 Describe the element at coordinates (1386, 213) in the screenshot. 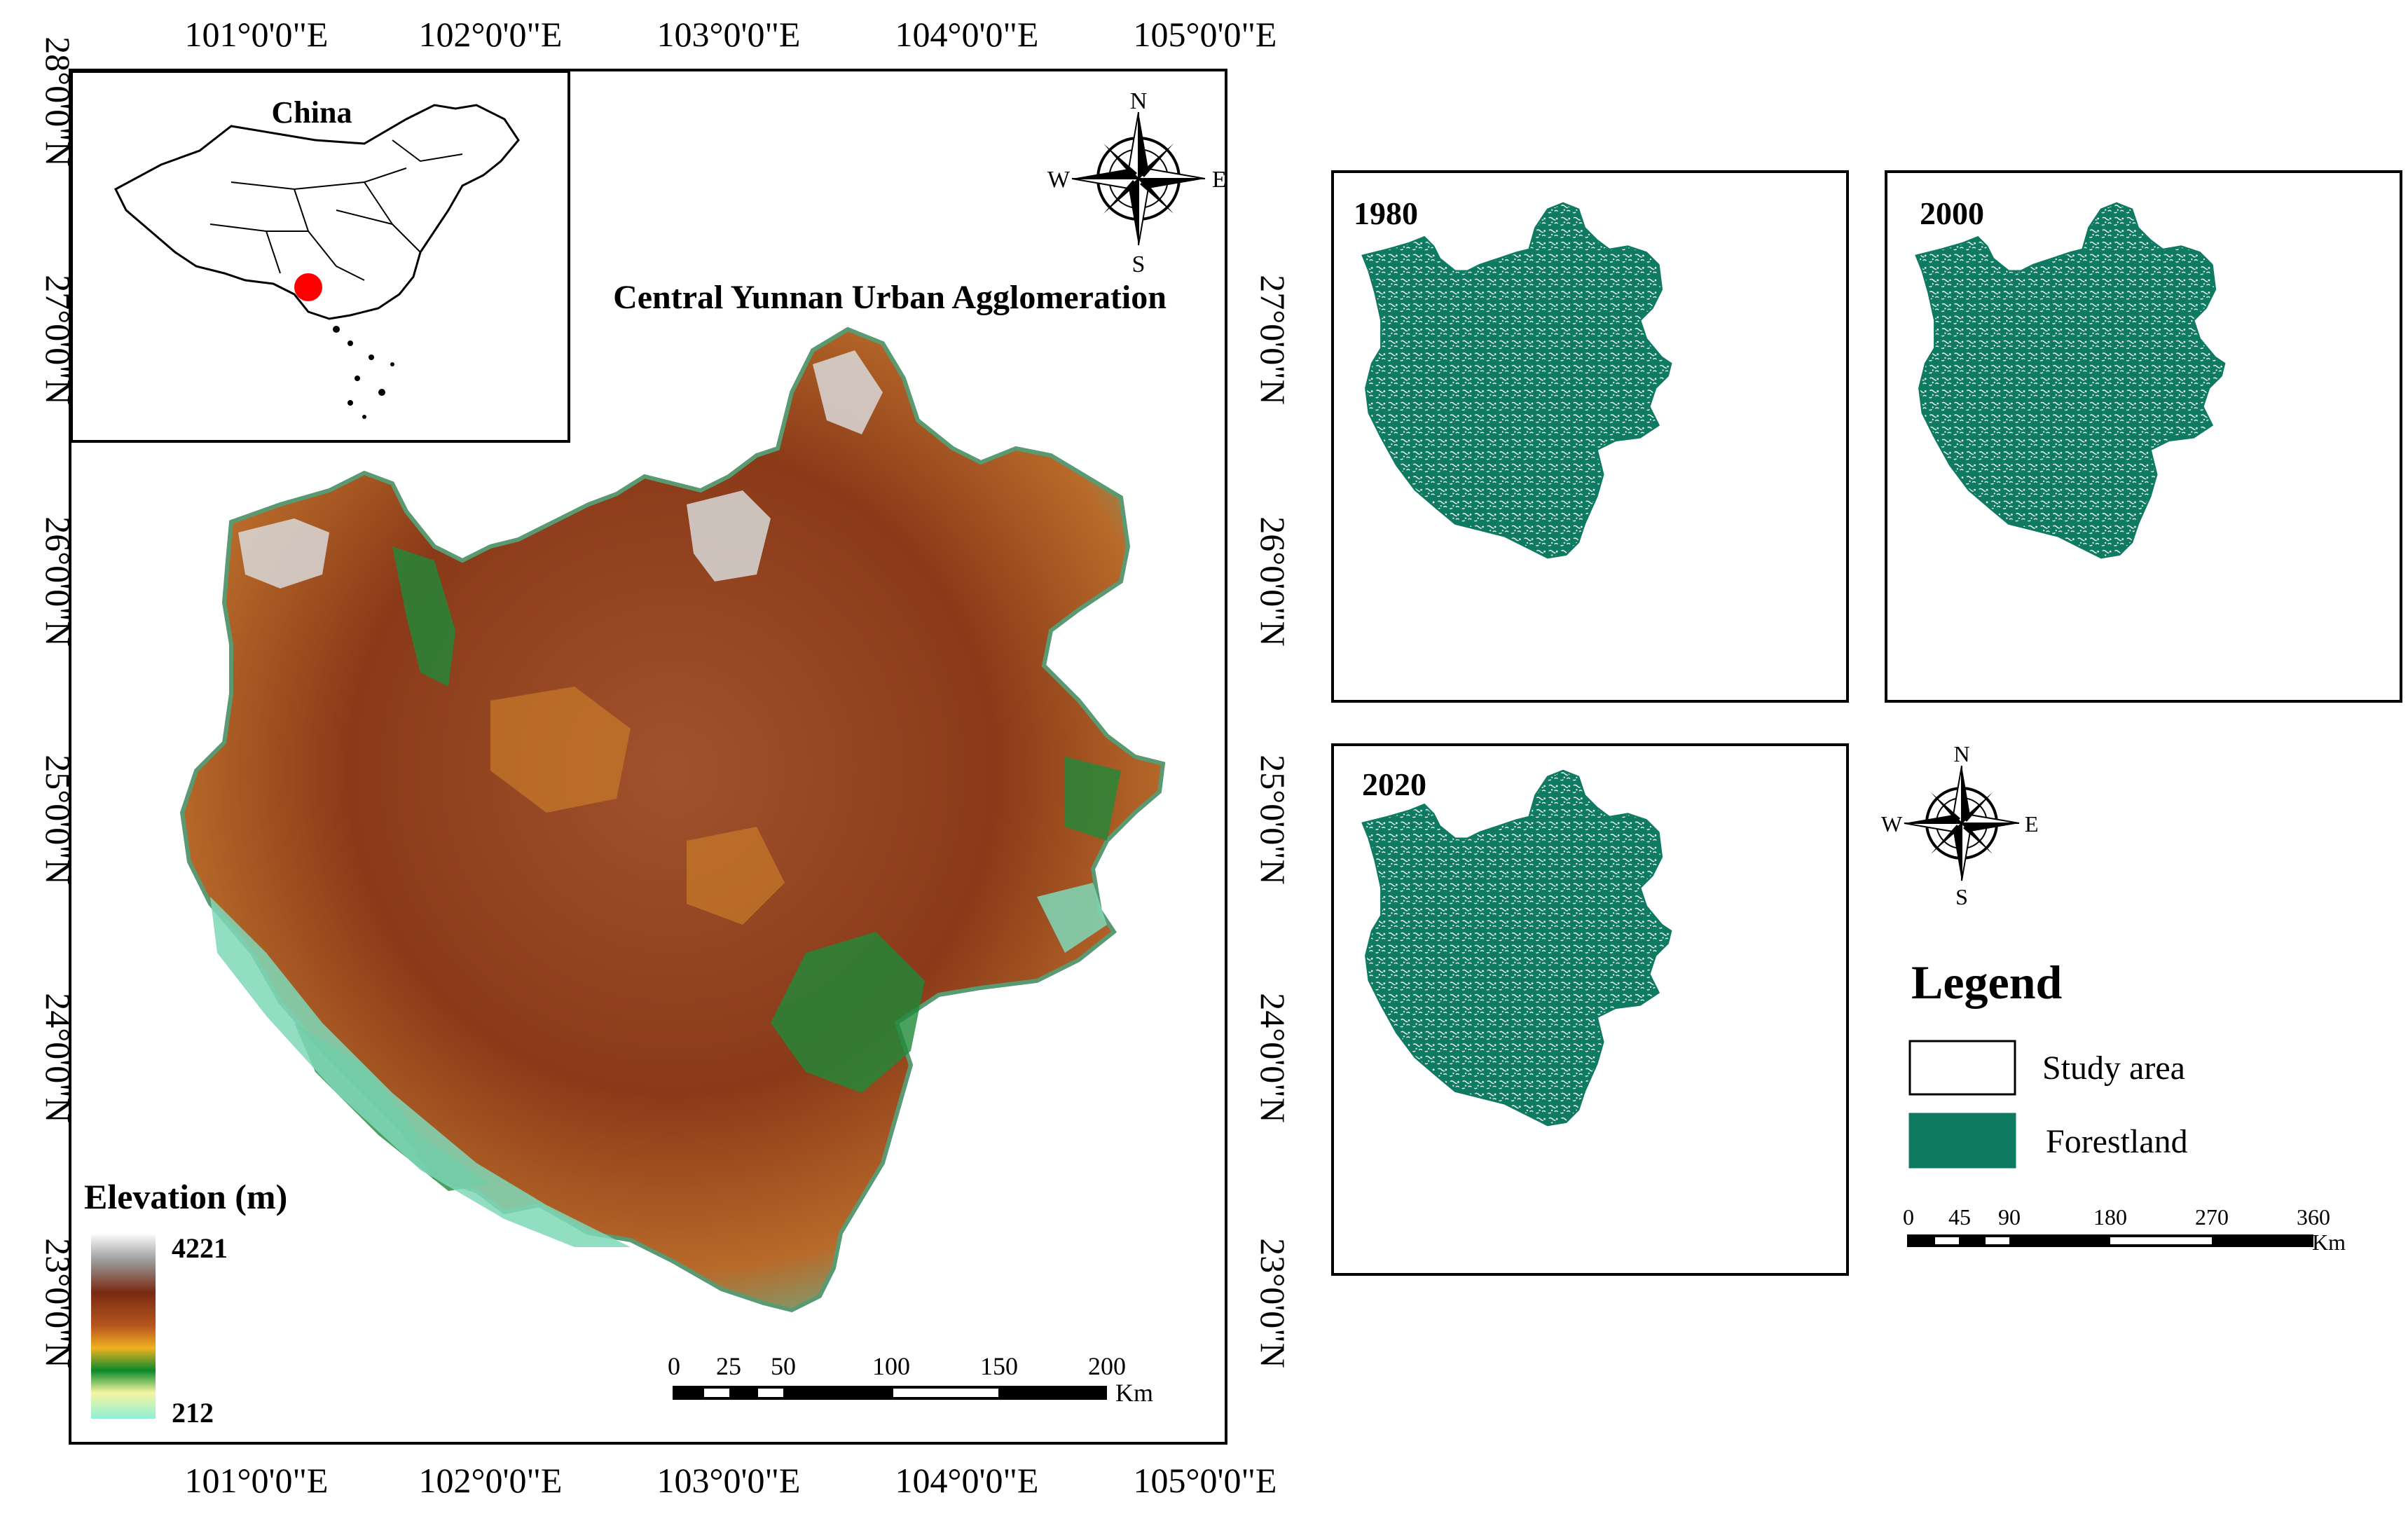

I see `panel-1980-year: 1980` at that location.